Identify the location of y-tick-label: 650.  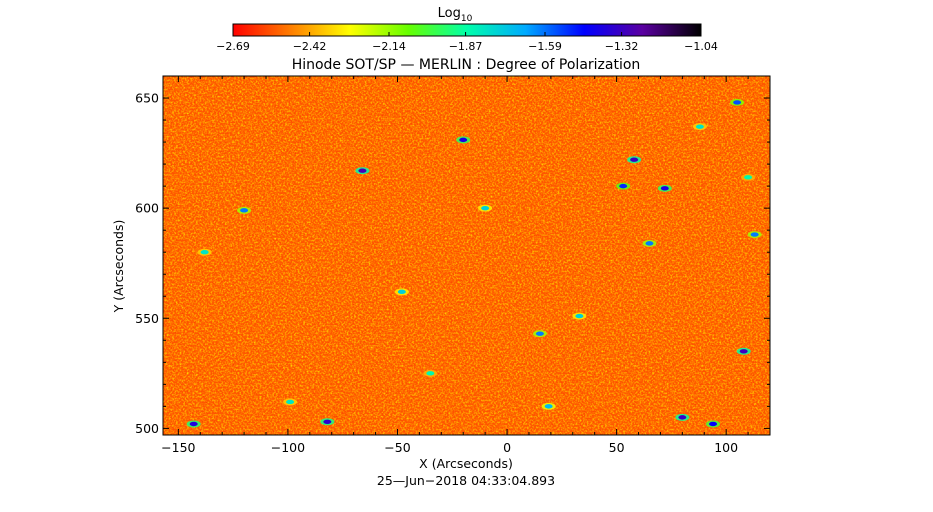
(147, 98).